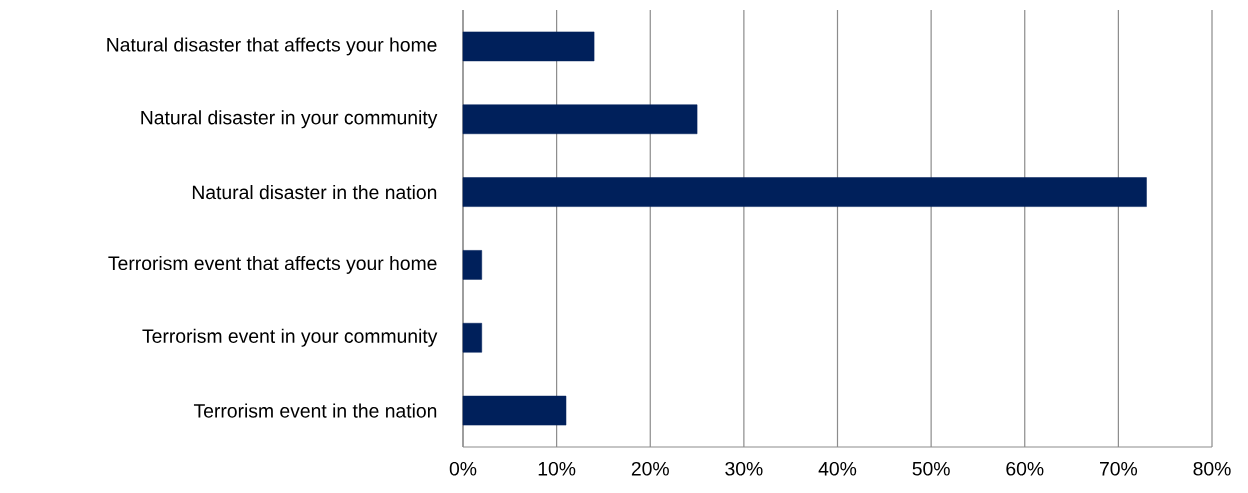  What do you see at coordinates (463, 468) in the screenshot?
I see `x-tick-label: 0%` at bounding box center [463, 468].